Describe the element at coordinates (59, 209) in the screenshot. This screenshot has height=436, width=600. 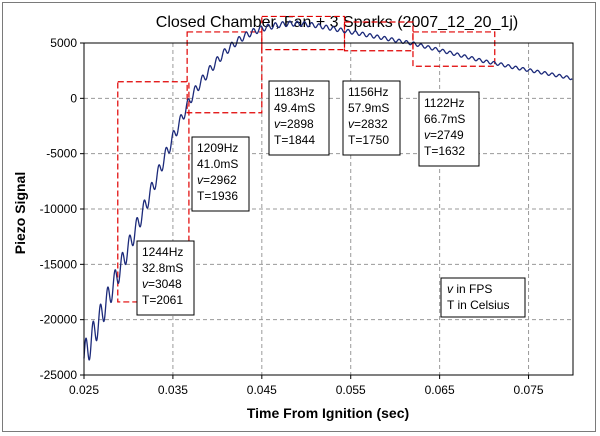
I see `y-tick-label: -10000` at that location.